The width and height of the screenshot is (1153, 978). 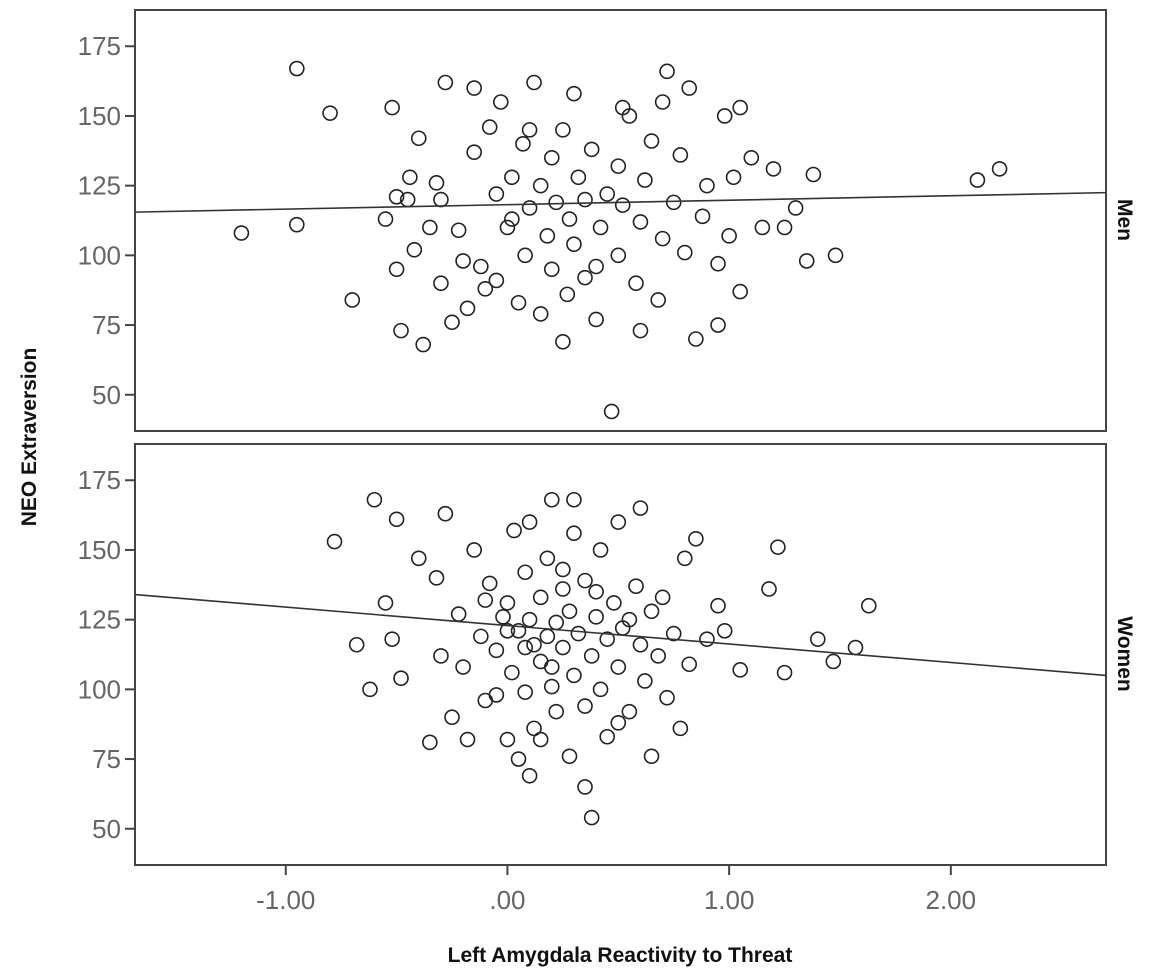 What do you see at coordinates (620, 202) in the screenshot?
I see `fit-line-men` at bounding box center [620, 202].